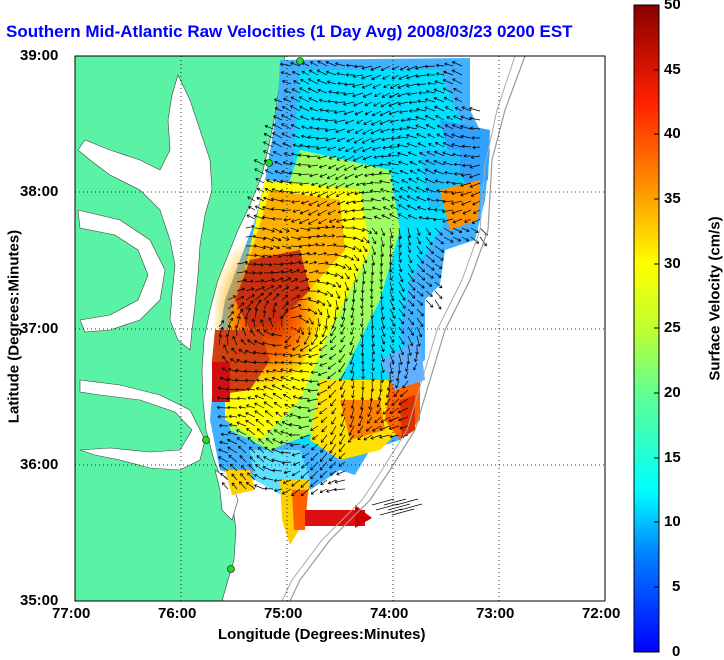  Describe the element at coordinates (672, 6) in the screenshot. I see `colorbar-tick-label: 50` at that location.